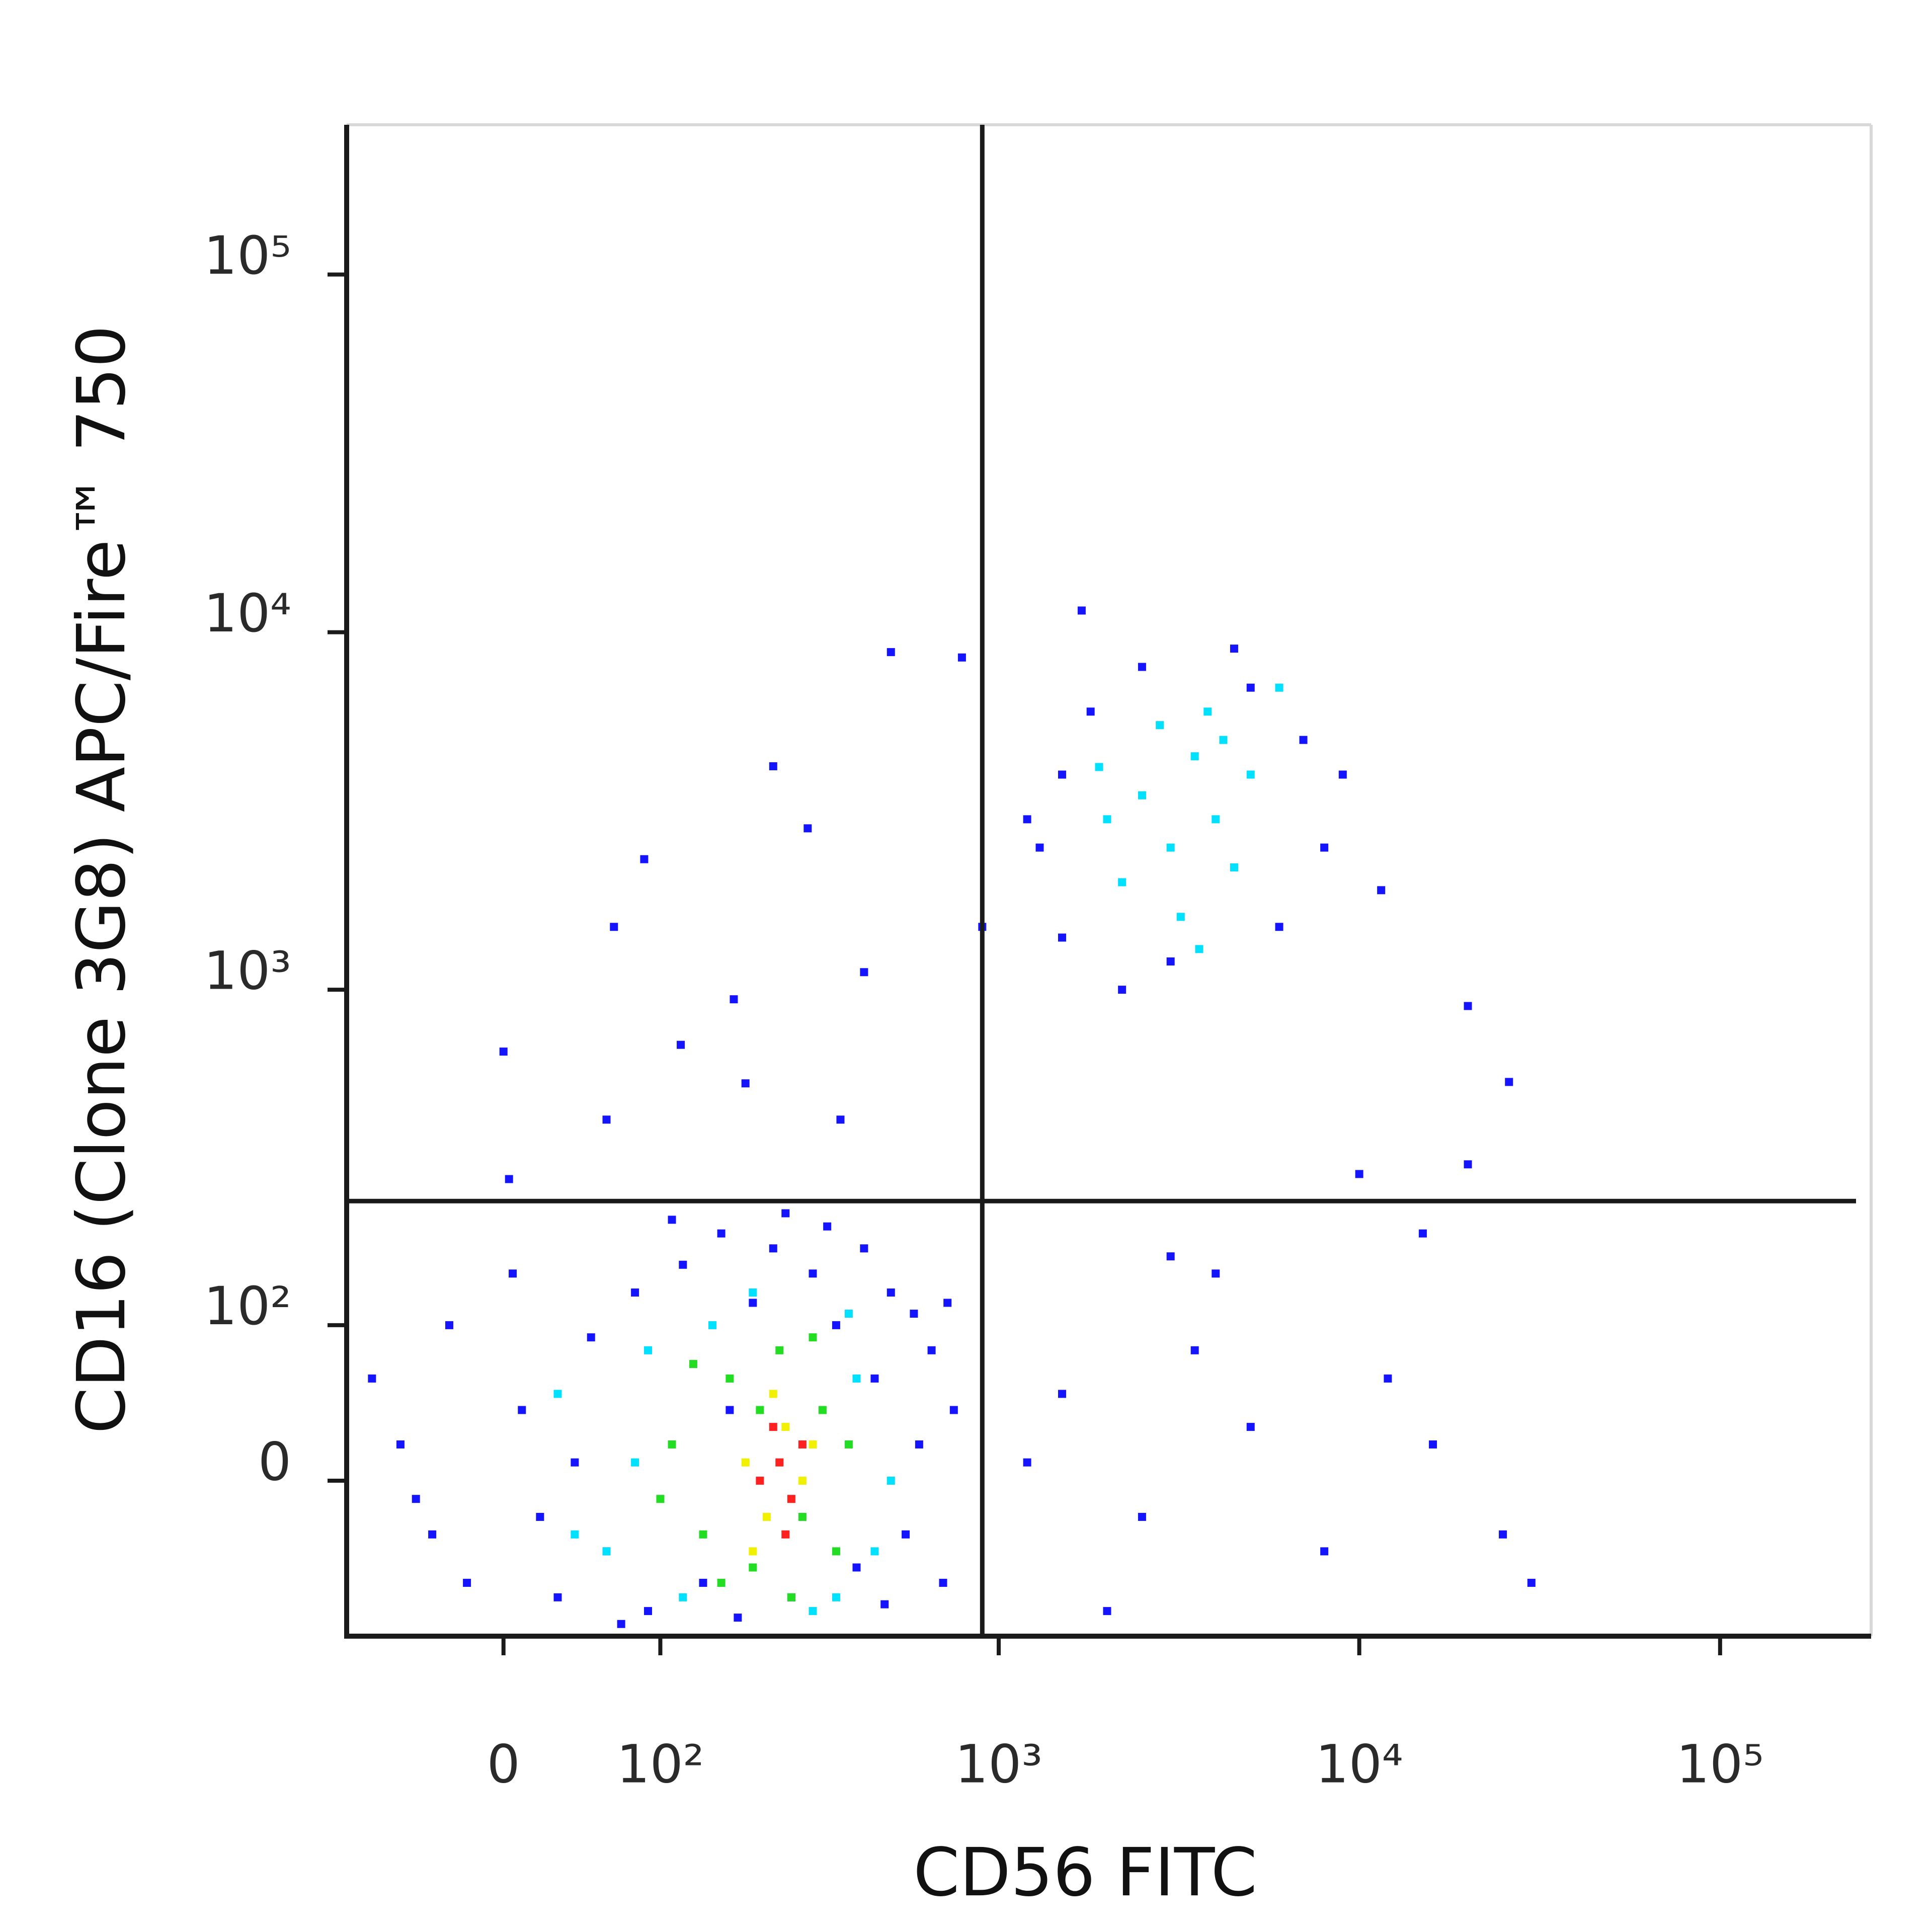 This screenshot has width=1932, height=1932. Describe the element at coordinates (1085, 1873) in the screenshot. I see `x-axis-title: CD56 FITC` at that location.